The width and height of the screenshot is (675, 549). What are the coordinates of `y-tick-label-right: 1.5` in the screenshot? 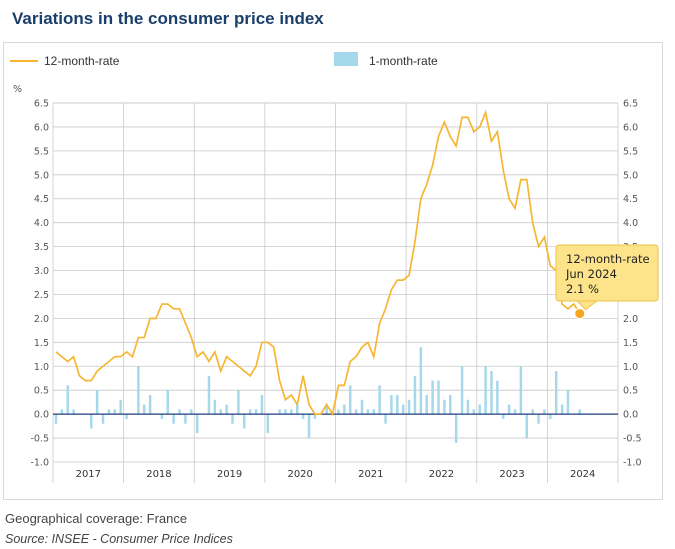 It's located at (630, 343).